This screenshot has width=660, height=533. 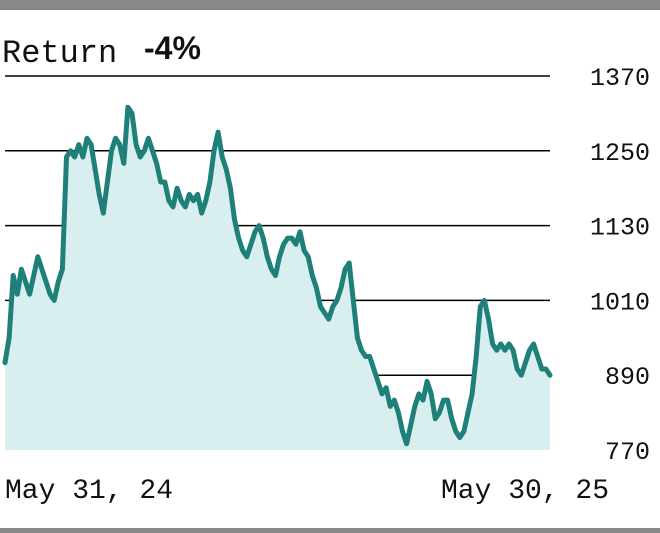 I want to click on y-tick-label: 1010, so click(x=620, y=302).